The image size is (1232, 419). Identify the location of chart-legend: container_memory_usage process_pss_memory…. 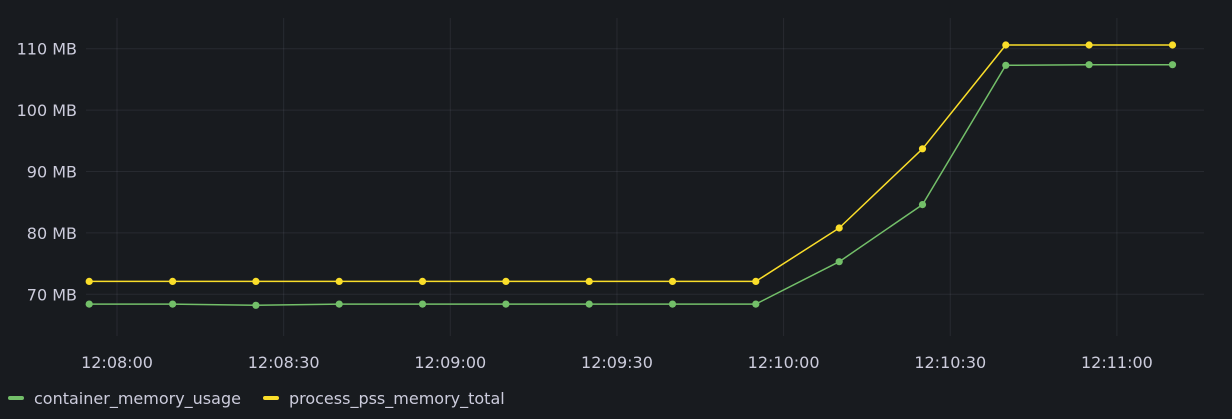
(252, 398).